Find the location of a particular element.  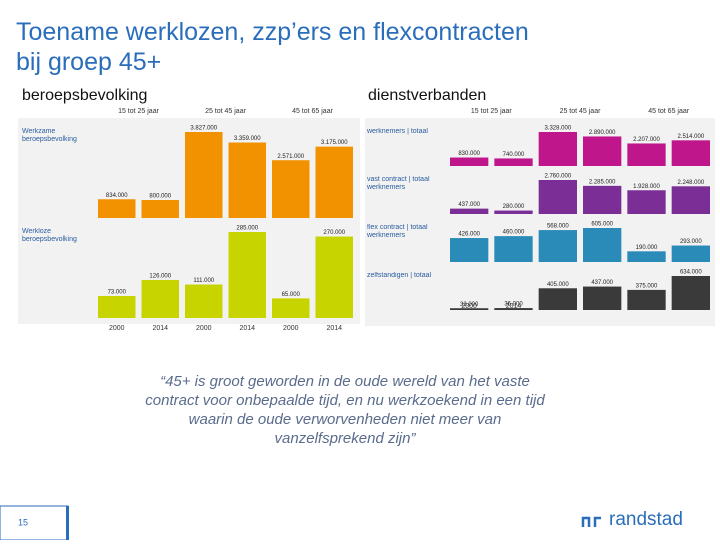

data-label: 2.760.000 is located at coordinates (557, 177).